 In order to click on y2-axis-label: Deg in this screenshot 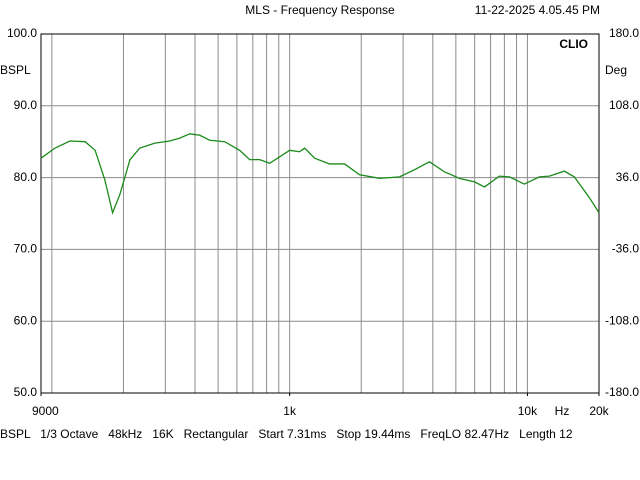, I will do `click(616, 70)`.